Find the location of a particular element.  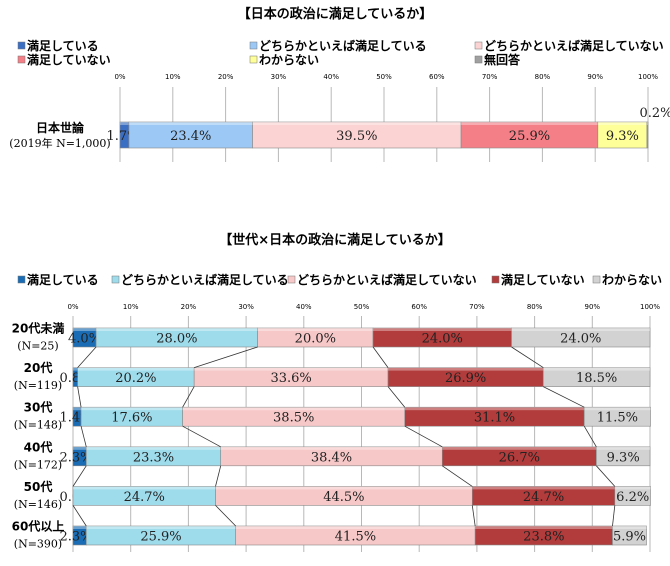

data-label: 18.5% is located at coordinates (596, 378).